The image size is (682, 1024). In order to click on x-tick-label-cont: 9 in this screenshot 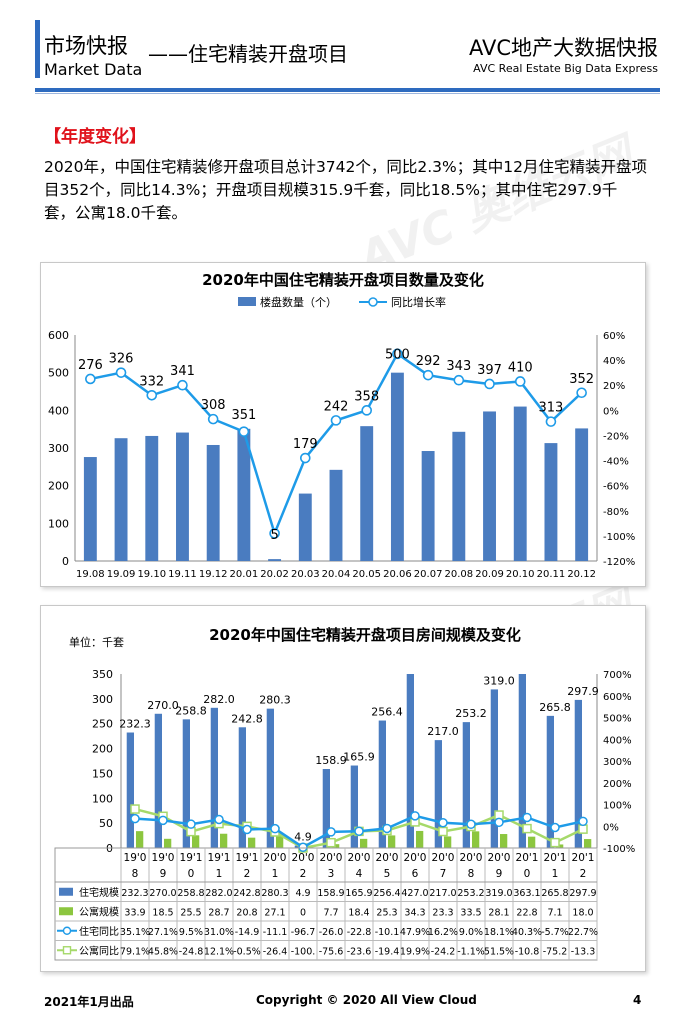, I will do `click(163, 874)`.